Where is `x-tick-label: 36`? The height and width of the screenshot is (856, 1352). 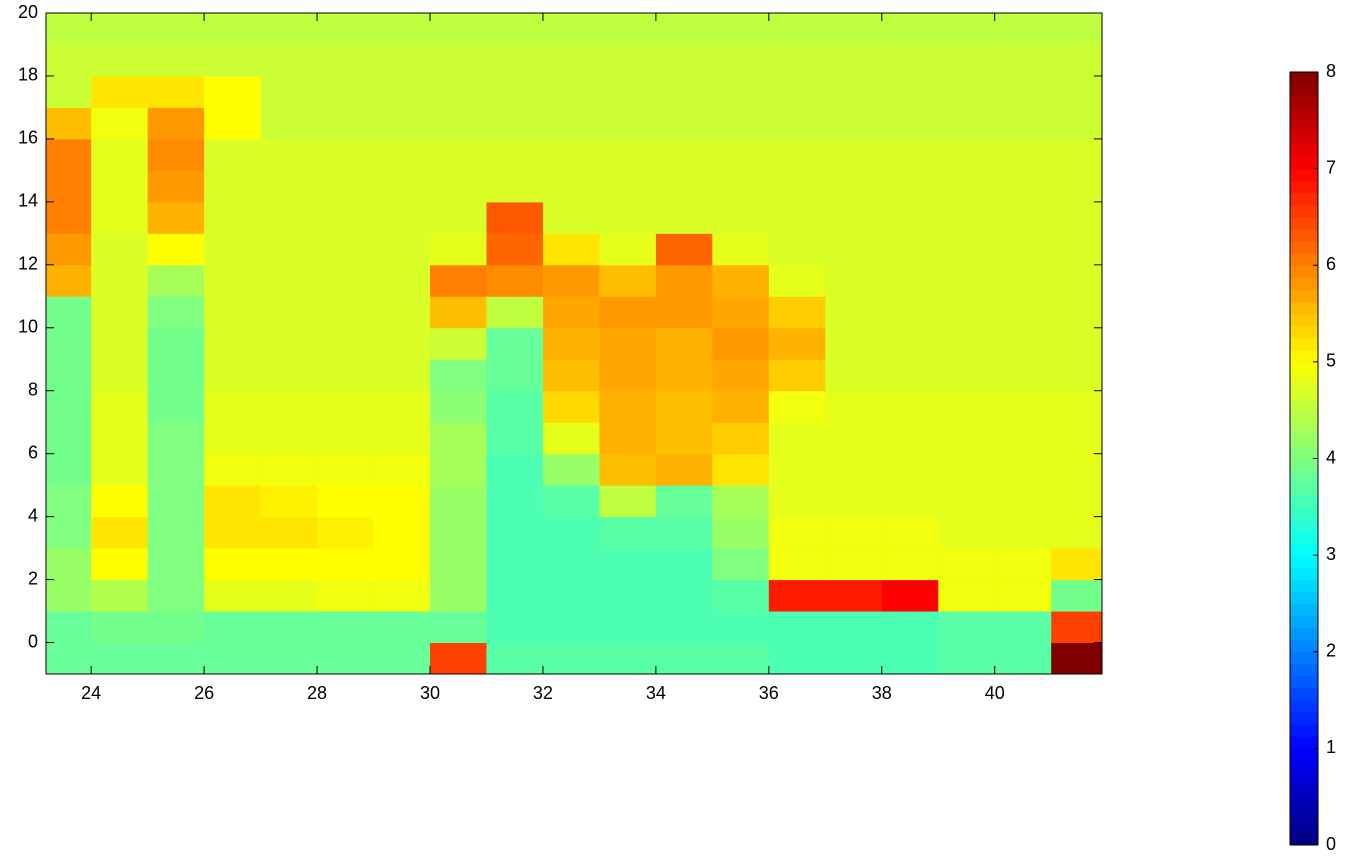 x-tick-label: 36 is located at coordinates (769, 693).